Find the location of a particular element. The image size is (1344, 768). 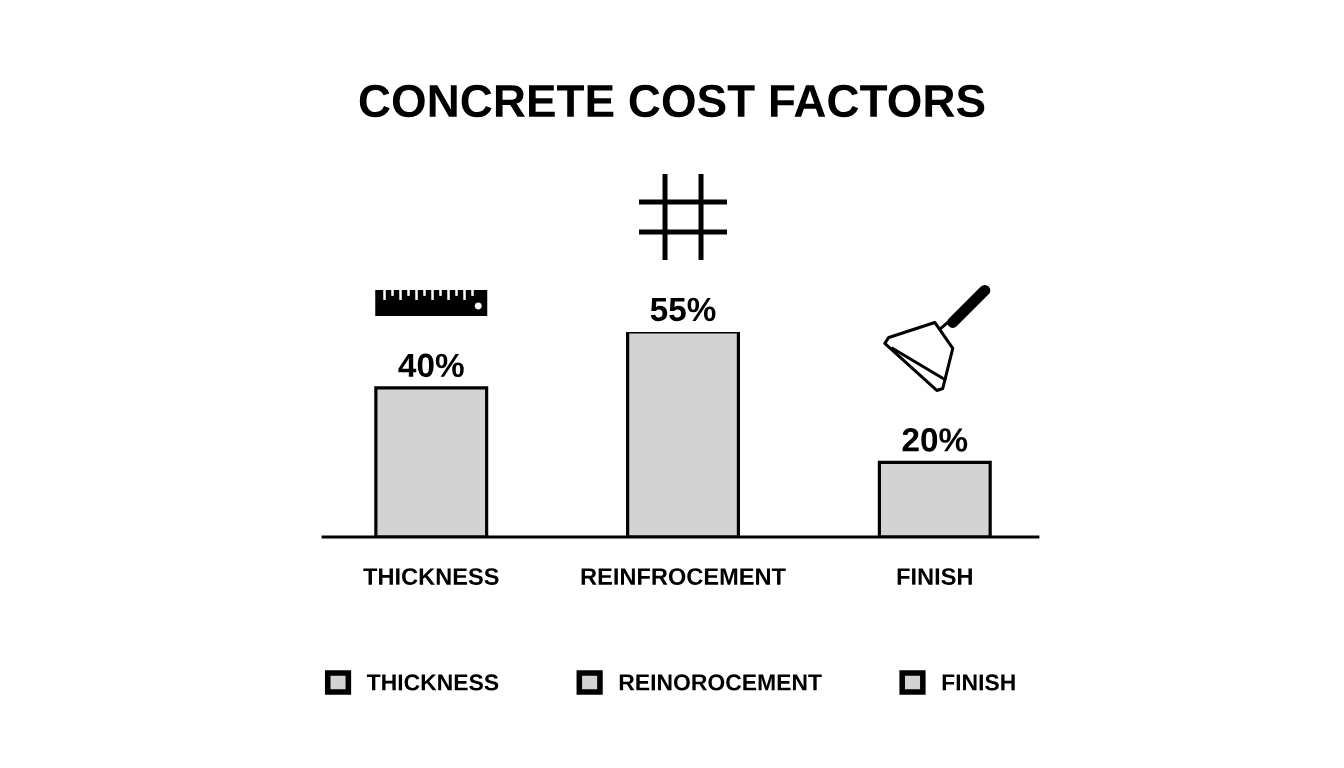

x-tick-label: FINISH is located at coordinates (934, 576).